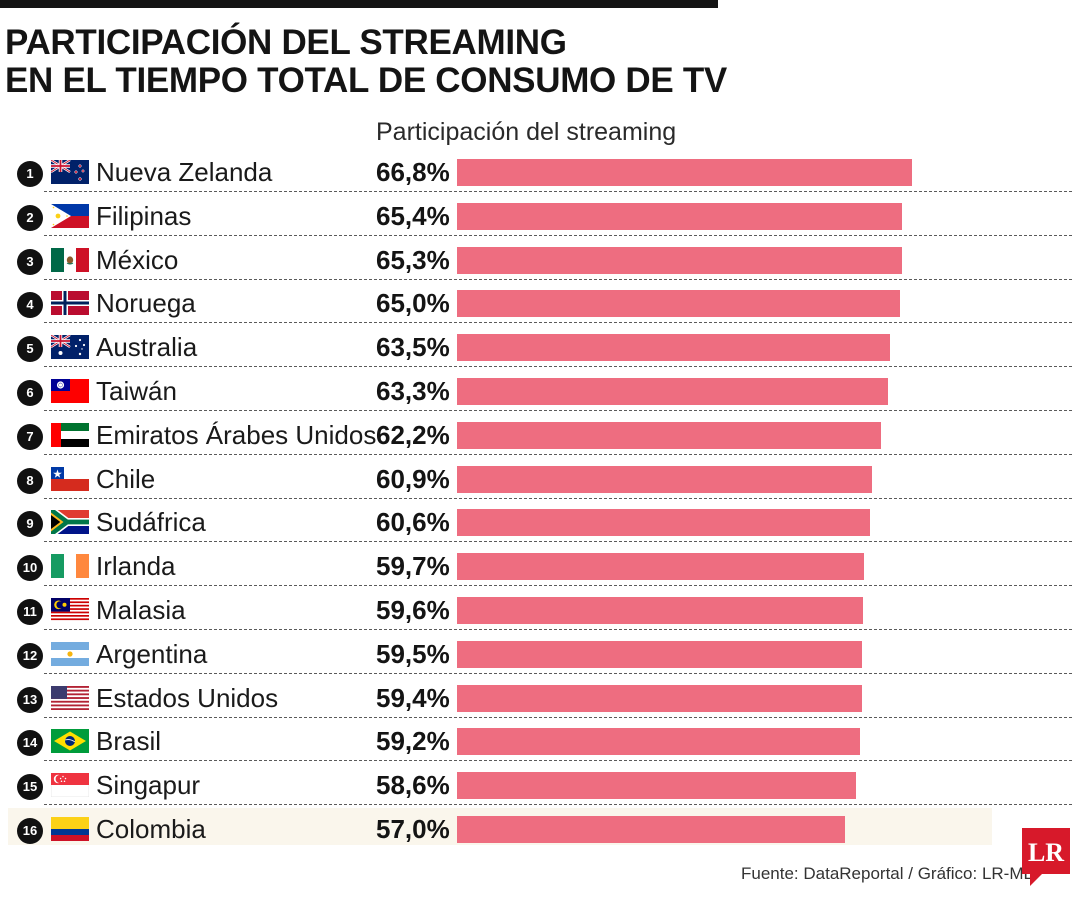 This screenshot has width=1080, height=900. What do you see at coordinates (413, 610) in the screenshot?
I see `value-label: 59,6%` at bounding box center [413, 610].